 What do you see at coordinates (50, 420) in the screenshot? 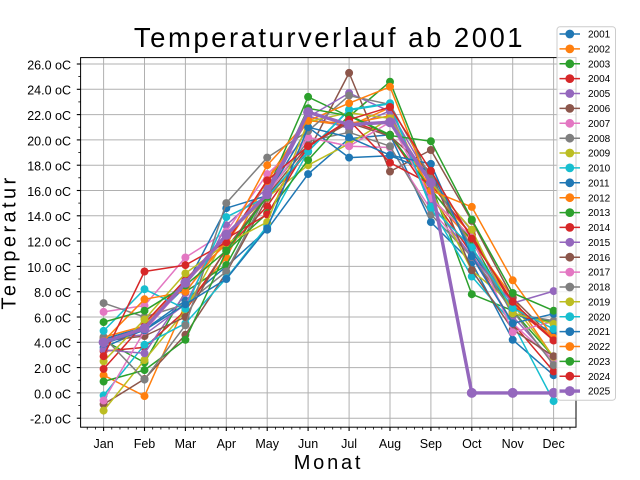
I see `svg-text: -2.0 oC` at bounding box center [50, 420].